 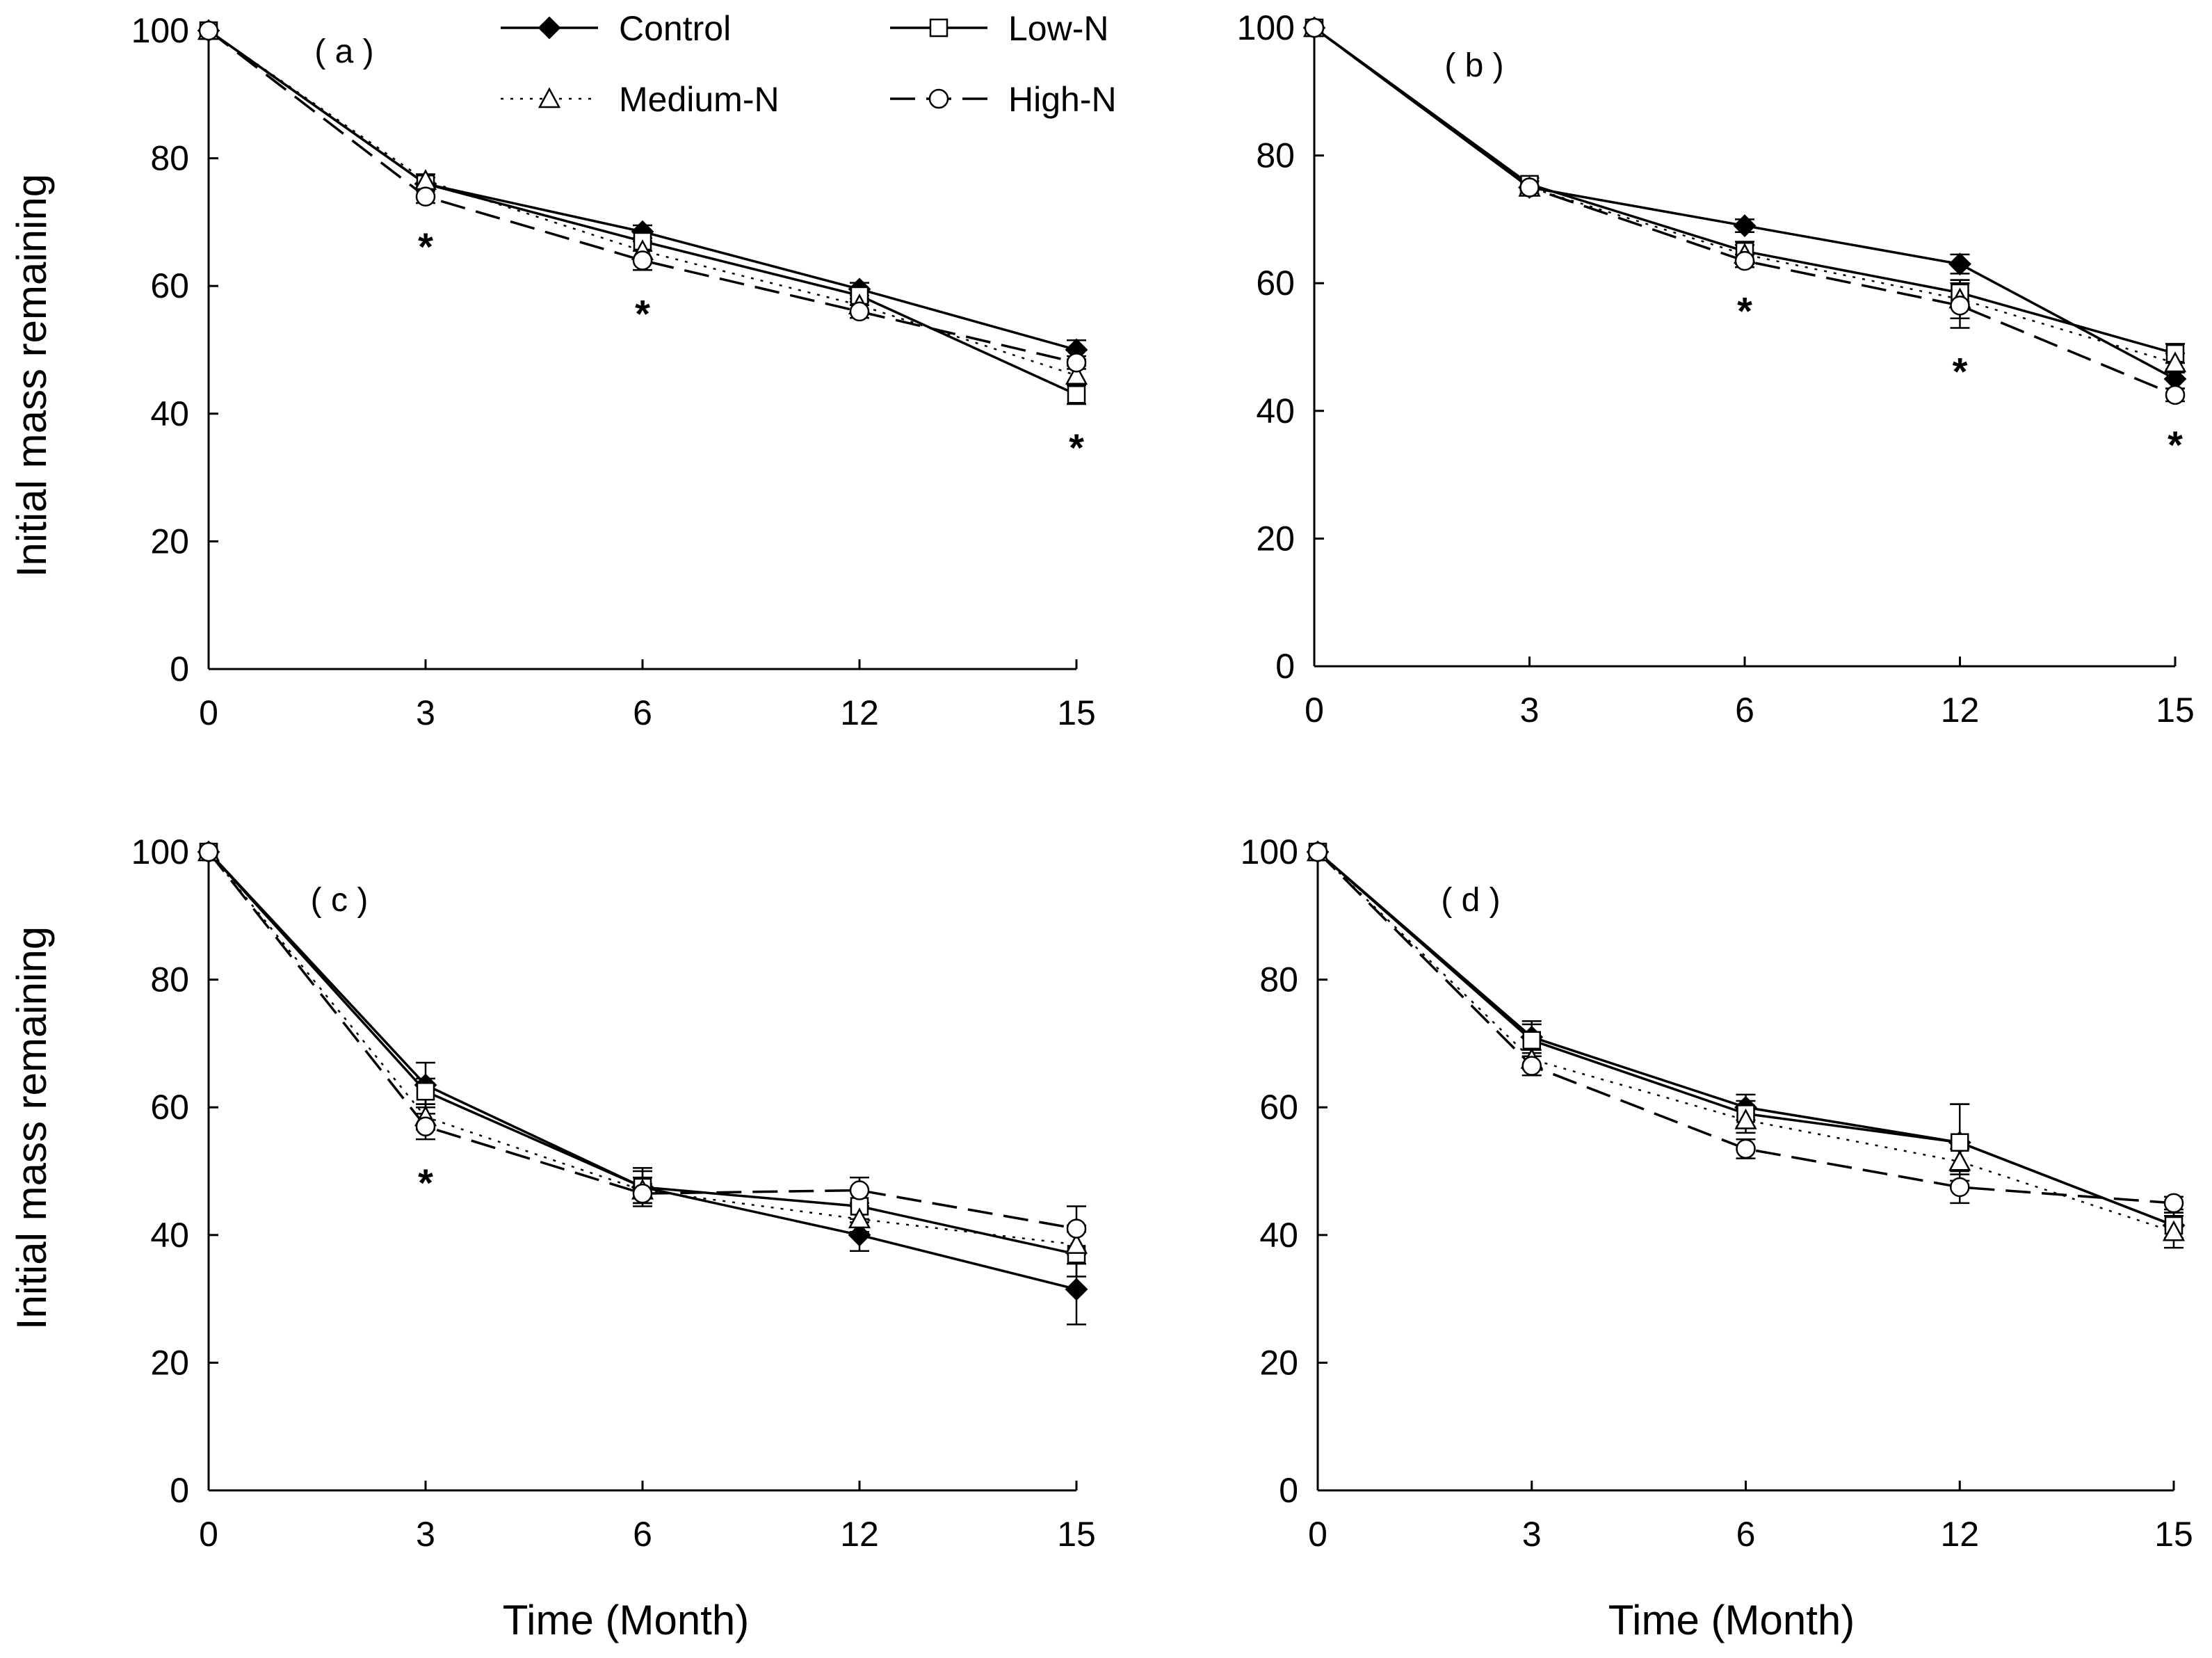 I want to click on x-axis-title-left: Time (Month), so click(x=627, y=1620).